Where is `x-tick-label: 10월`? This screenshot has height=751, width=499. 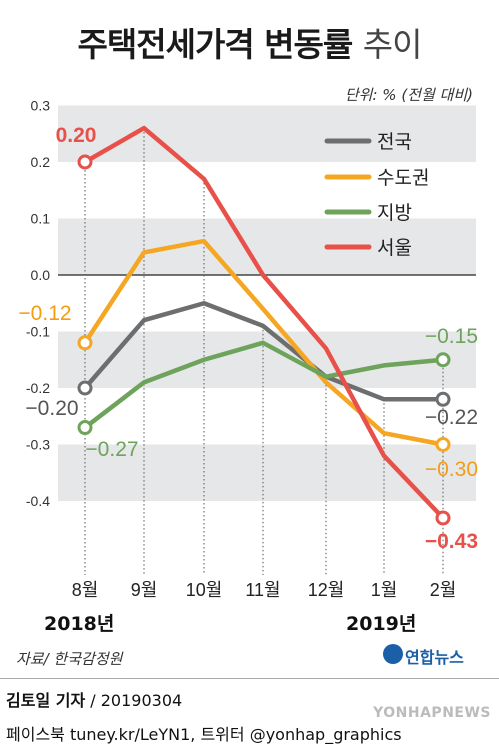 x-tick-label: 10월 is located at coordinates (204, 590).